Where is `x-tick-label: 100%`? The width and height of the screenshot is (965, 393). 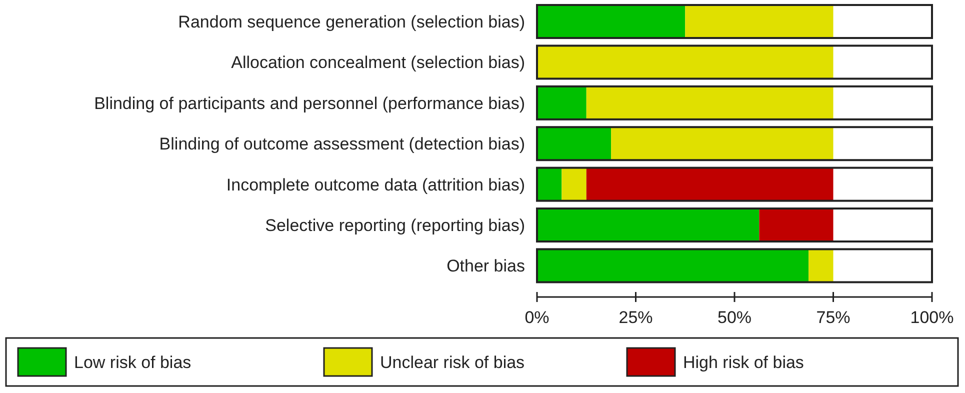 x-tick-label: 100% is located at coordinates (932, 317).